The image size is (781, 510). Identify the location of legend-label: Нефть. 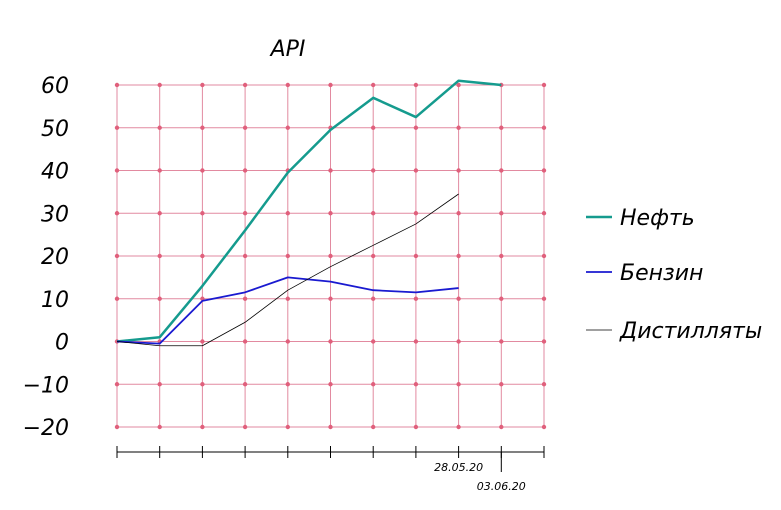
(657, 218).